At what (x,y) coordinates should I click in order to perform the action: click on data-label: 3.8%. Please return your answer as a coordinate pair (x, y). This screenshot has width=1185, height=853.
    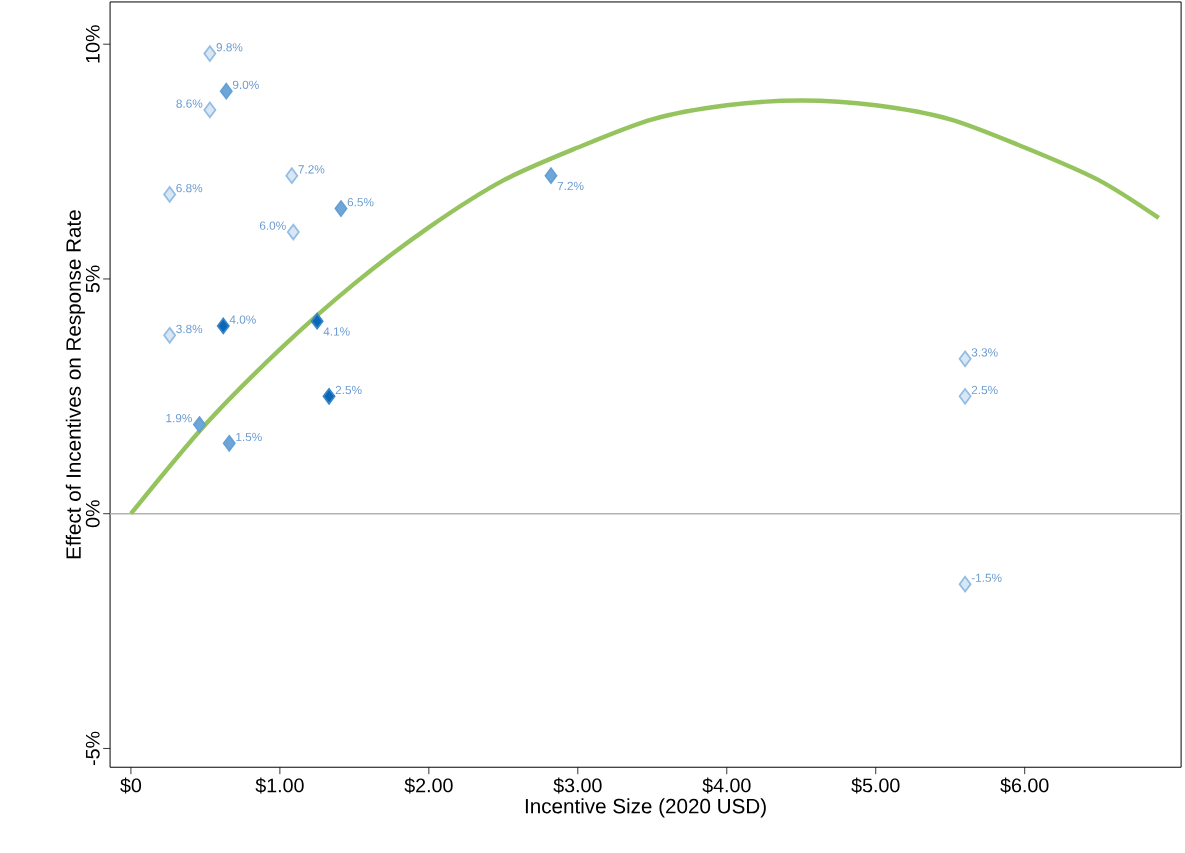
    Looking at the image, I should click on (189, 329).